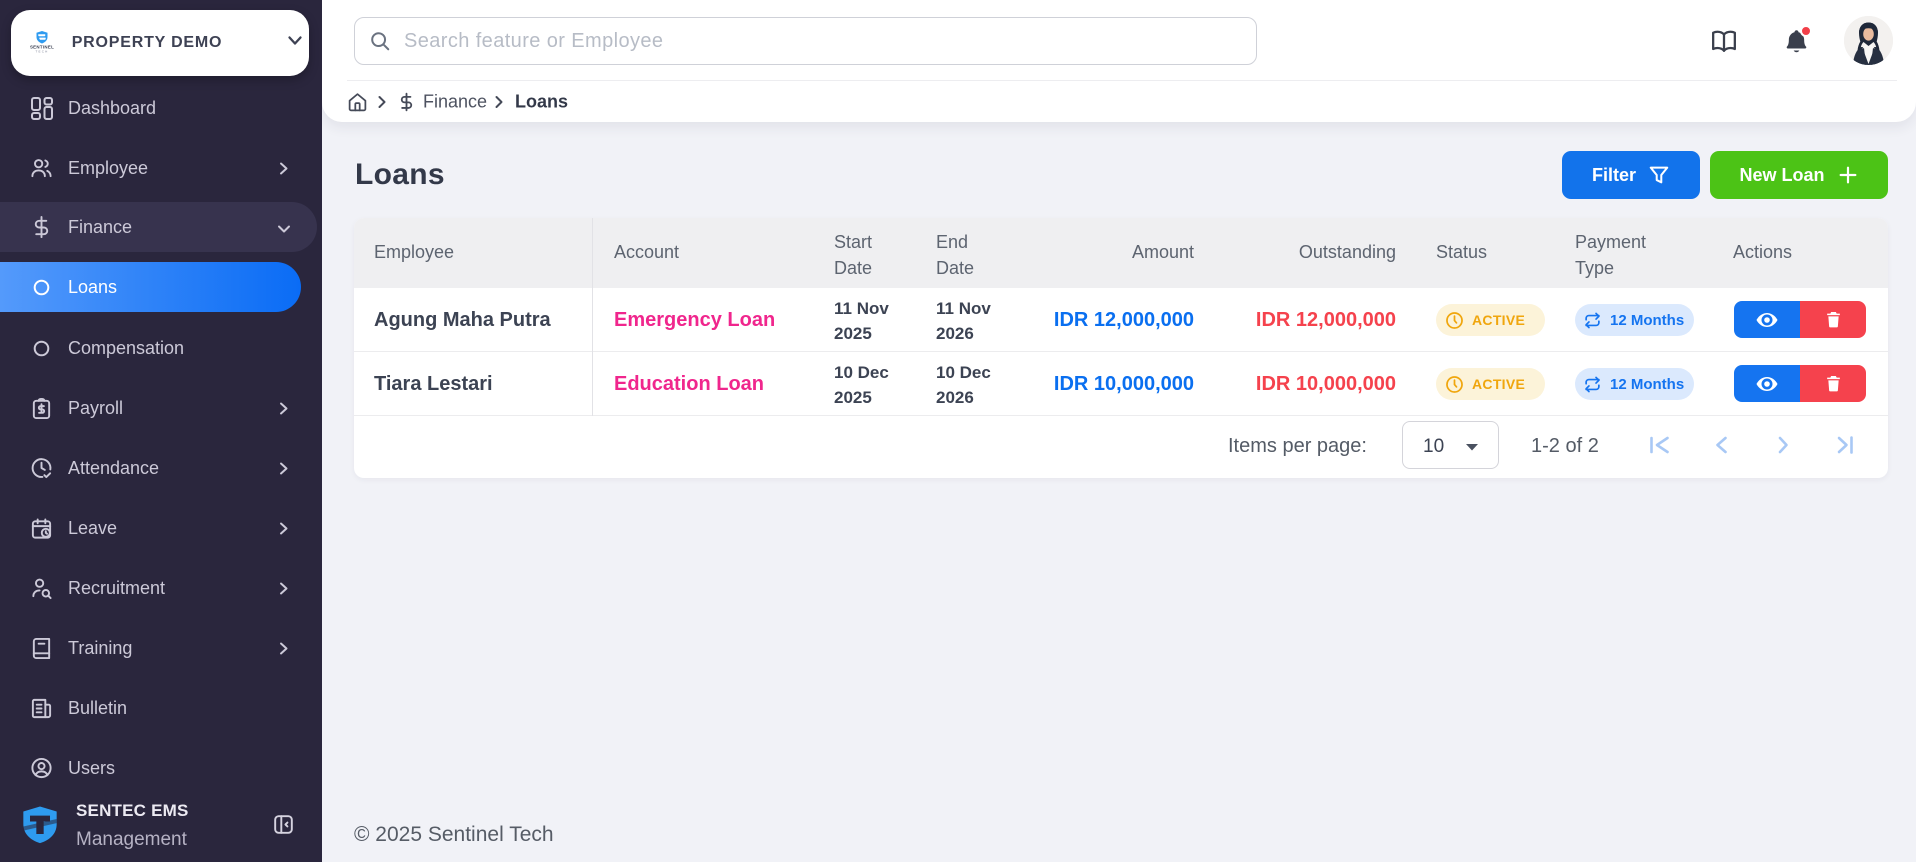 Image resolution: width=1916 pixels, height=862 pixels. What do you see at coordinates (42, 47) in the screenshot?
I see `svg-text: SENTINEL` at bounding box center [42, 47].